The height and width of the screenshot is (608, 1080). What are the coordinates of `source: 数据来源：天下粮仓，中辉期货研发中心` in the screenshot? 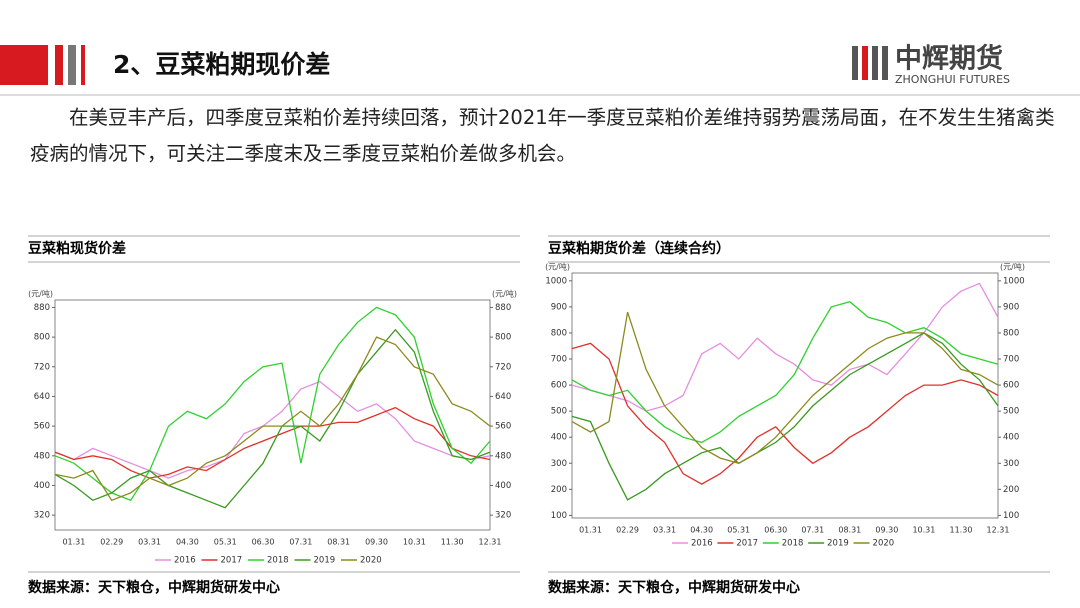 It's located at (154, 587).